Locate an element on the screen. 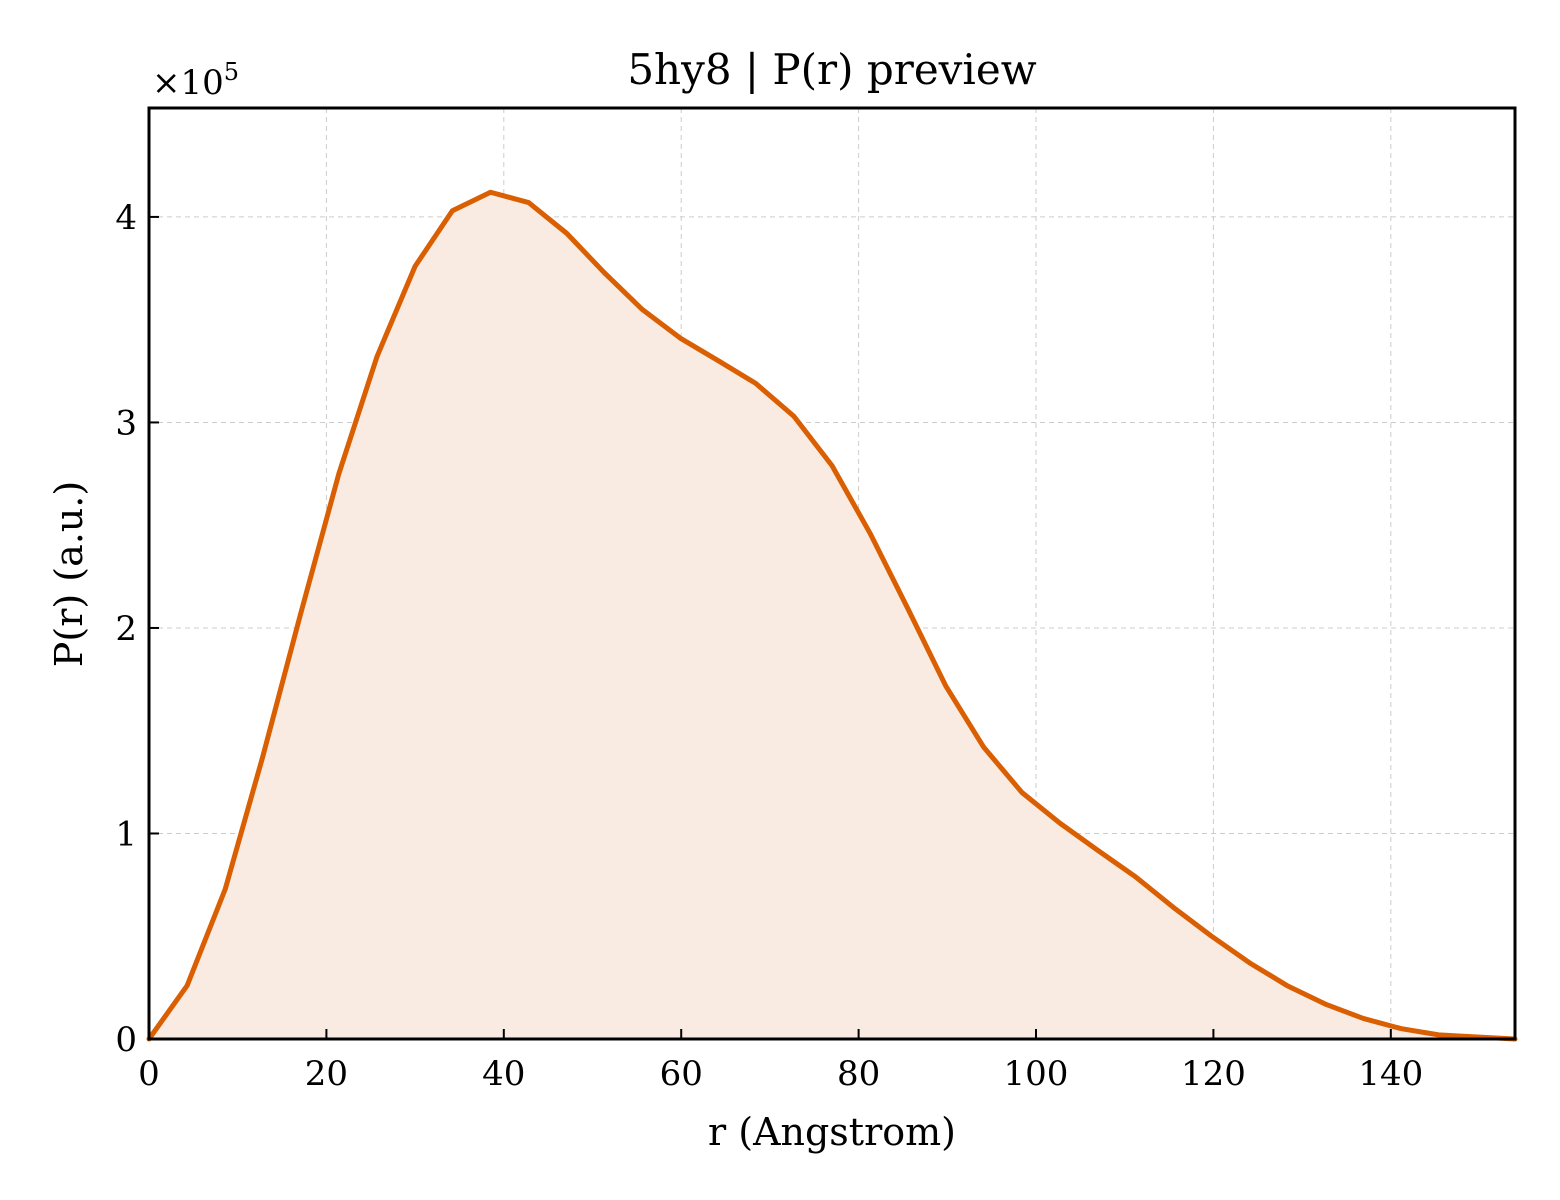  x-tick-label: 80 is located at coordinates (858, 1074).